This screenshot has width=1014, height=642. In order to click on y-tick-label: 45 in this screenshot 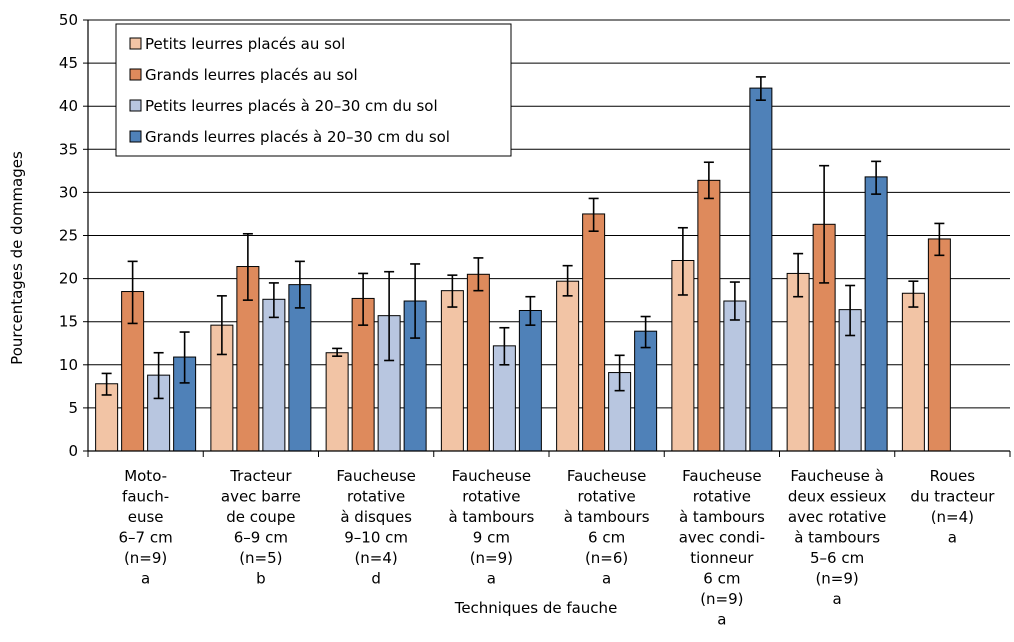, I will do `click(68, 63)`.